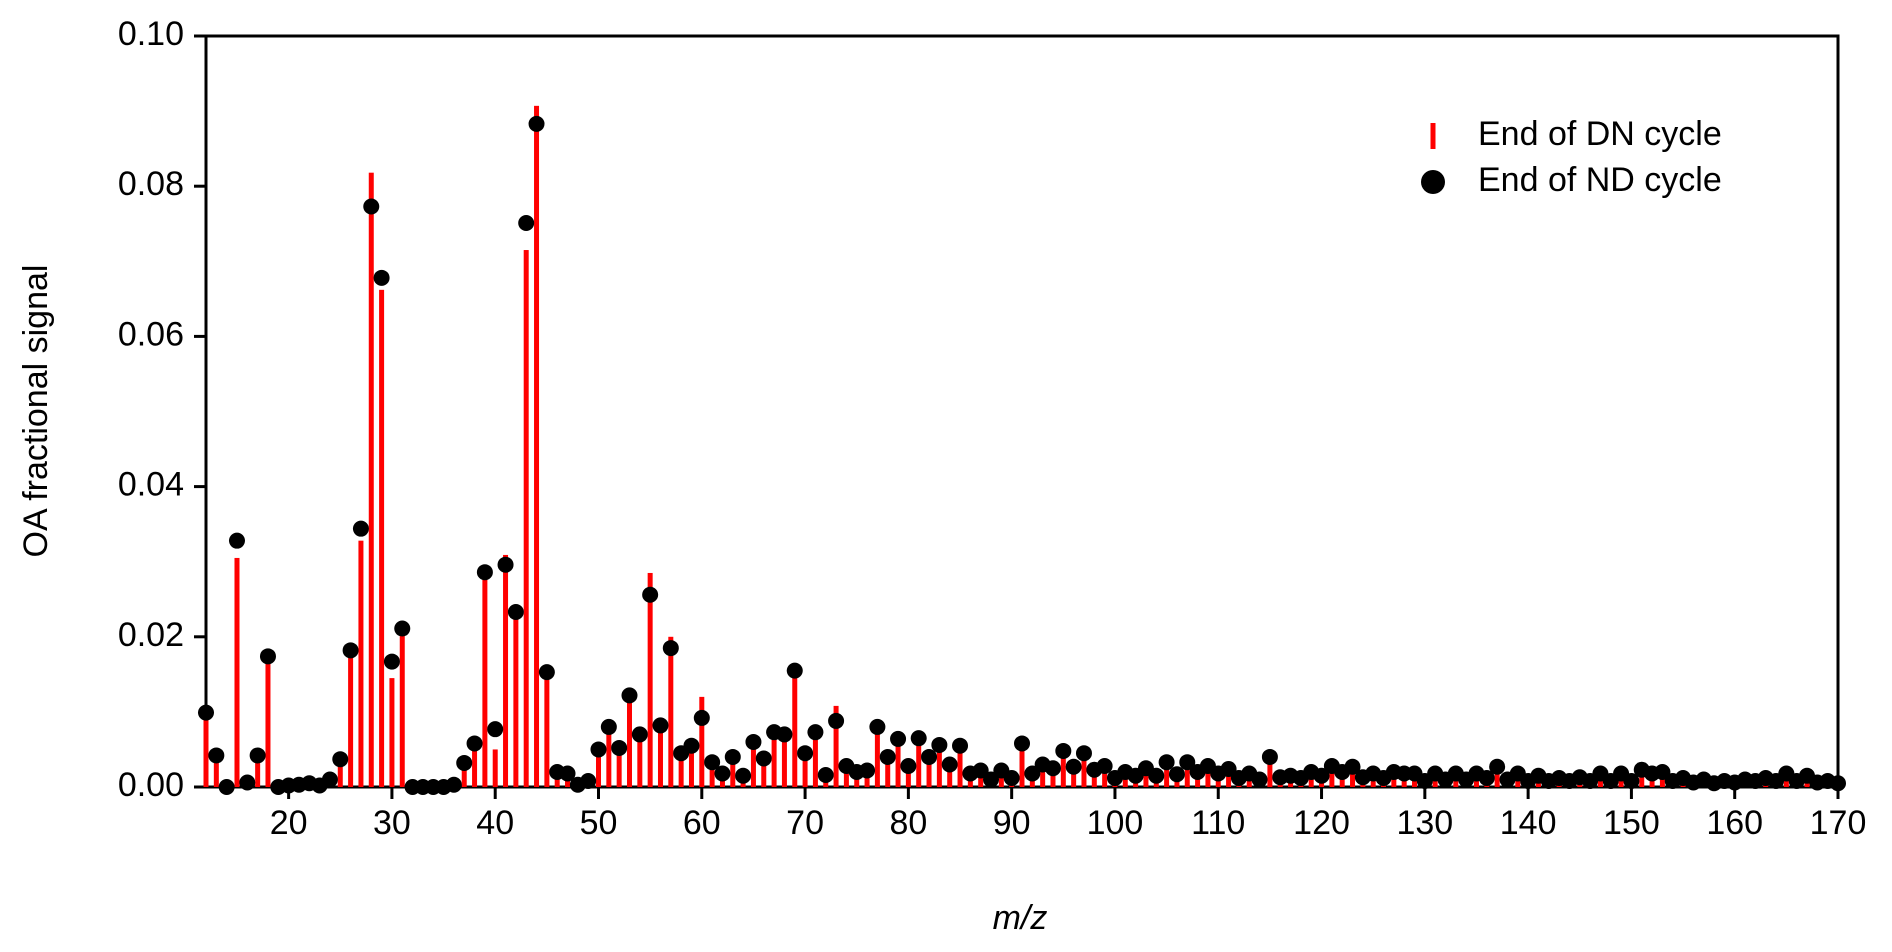 The height and width of the screenshot is (952, 1892). What do you see at coordinates (805, 823) in the screenshot?
I see `x-tick-label: 70` at bounding box center [805, 823].